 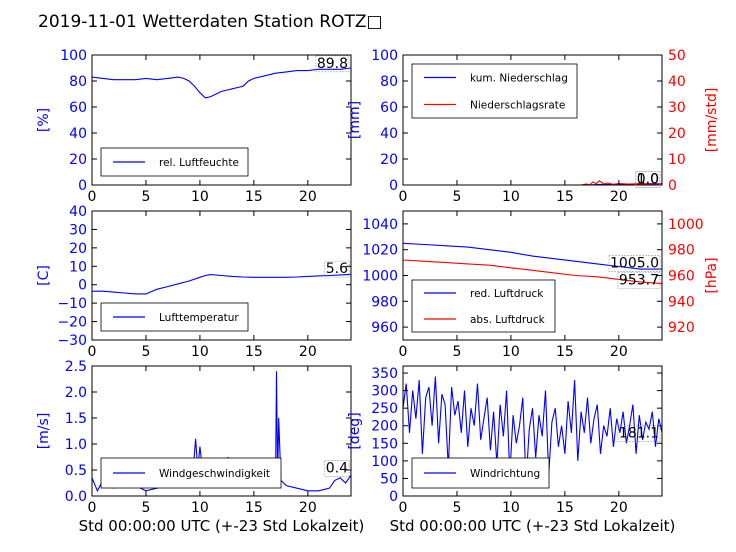 What do you see at coordinates (384, 374) in the screenshot?
I see `y-tick-label: 350` at bounding box center [384, 374].